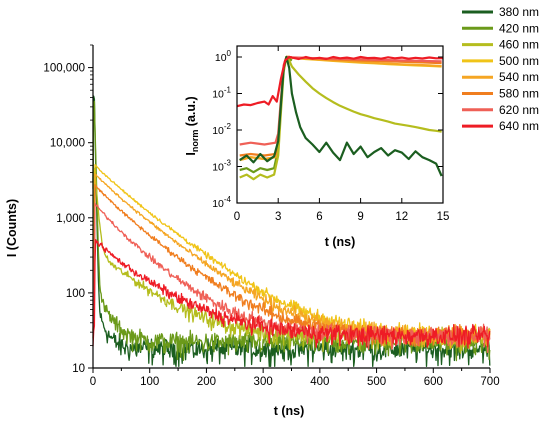 This screenshot has width=550, height=423. What do you see at coordinates (489, 382) in the screenshot?
I see `main-x-tick-label: 700` at bounding box center [489, 382].